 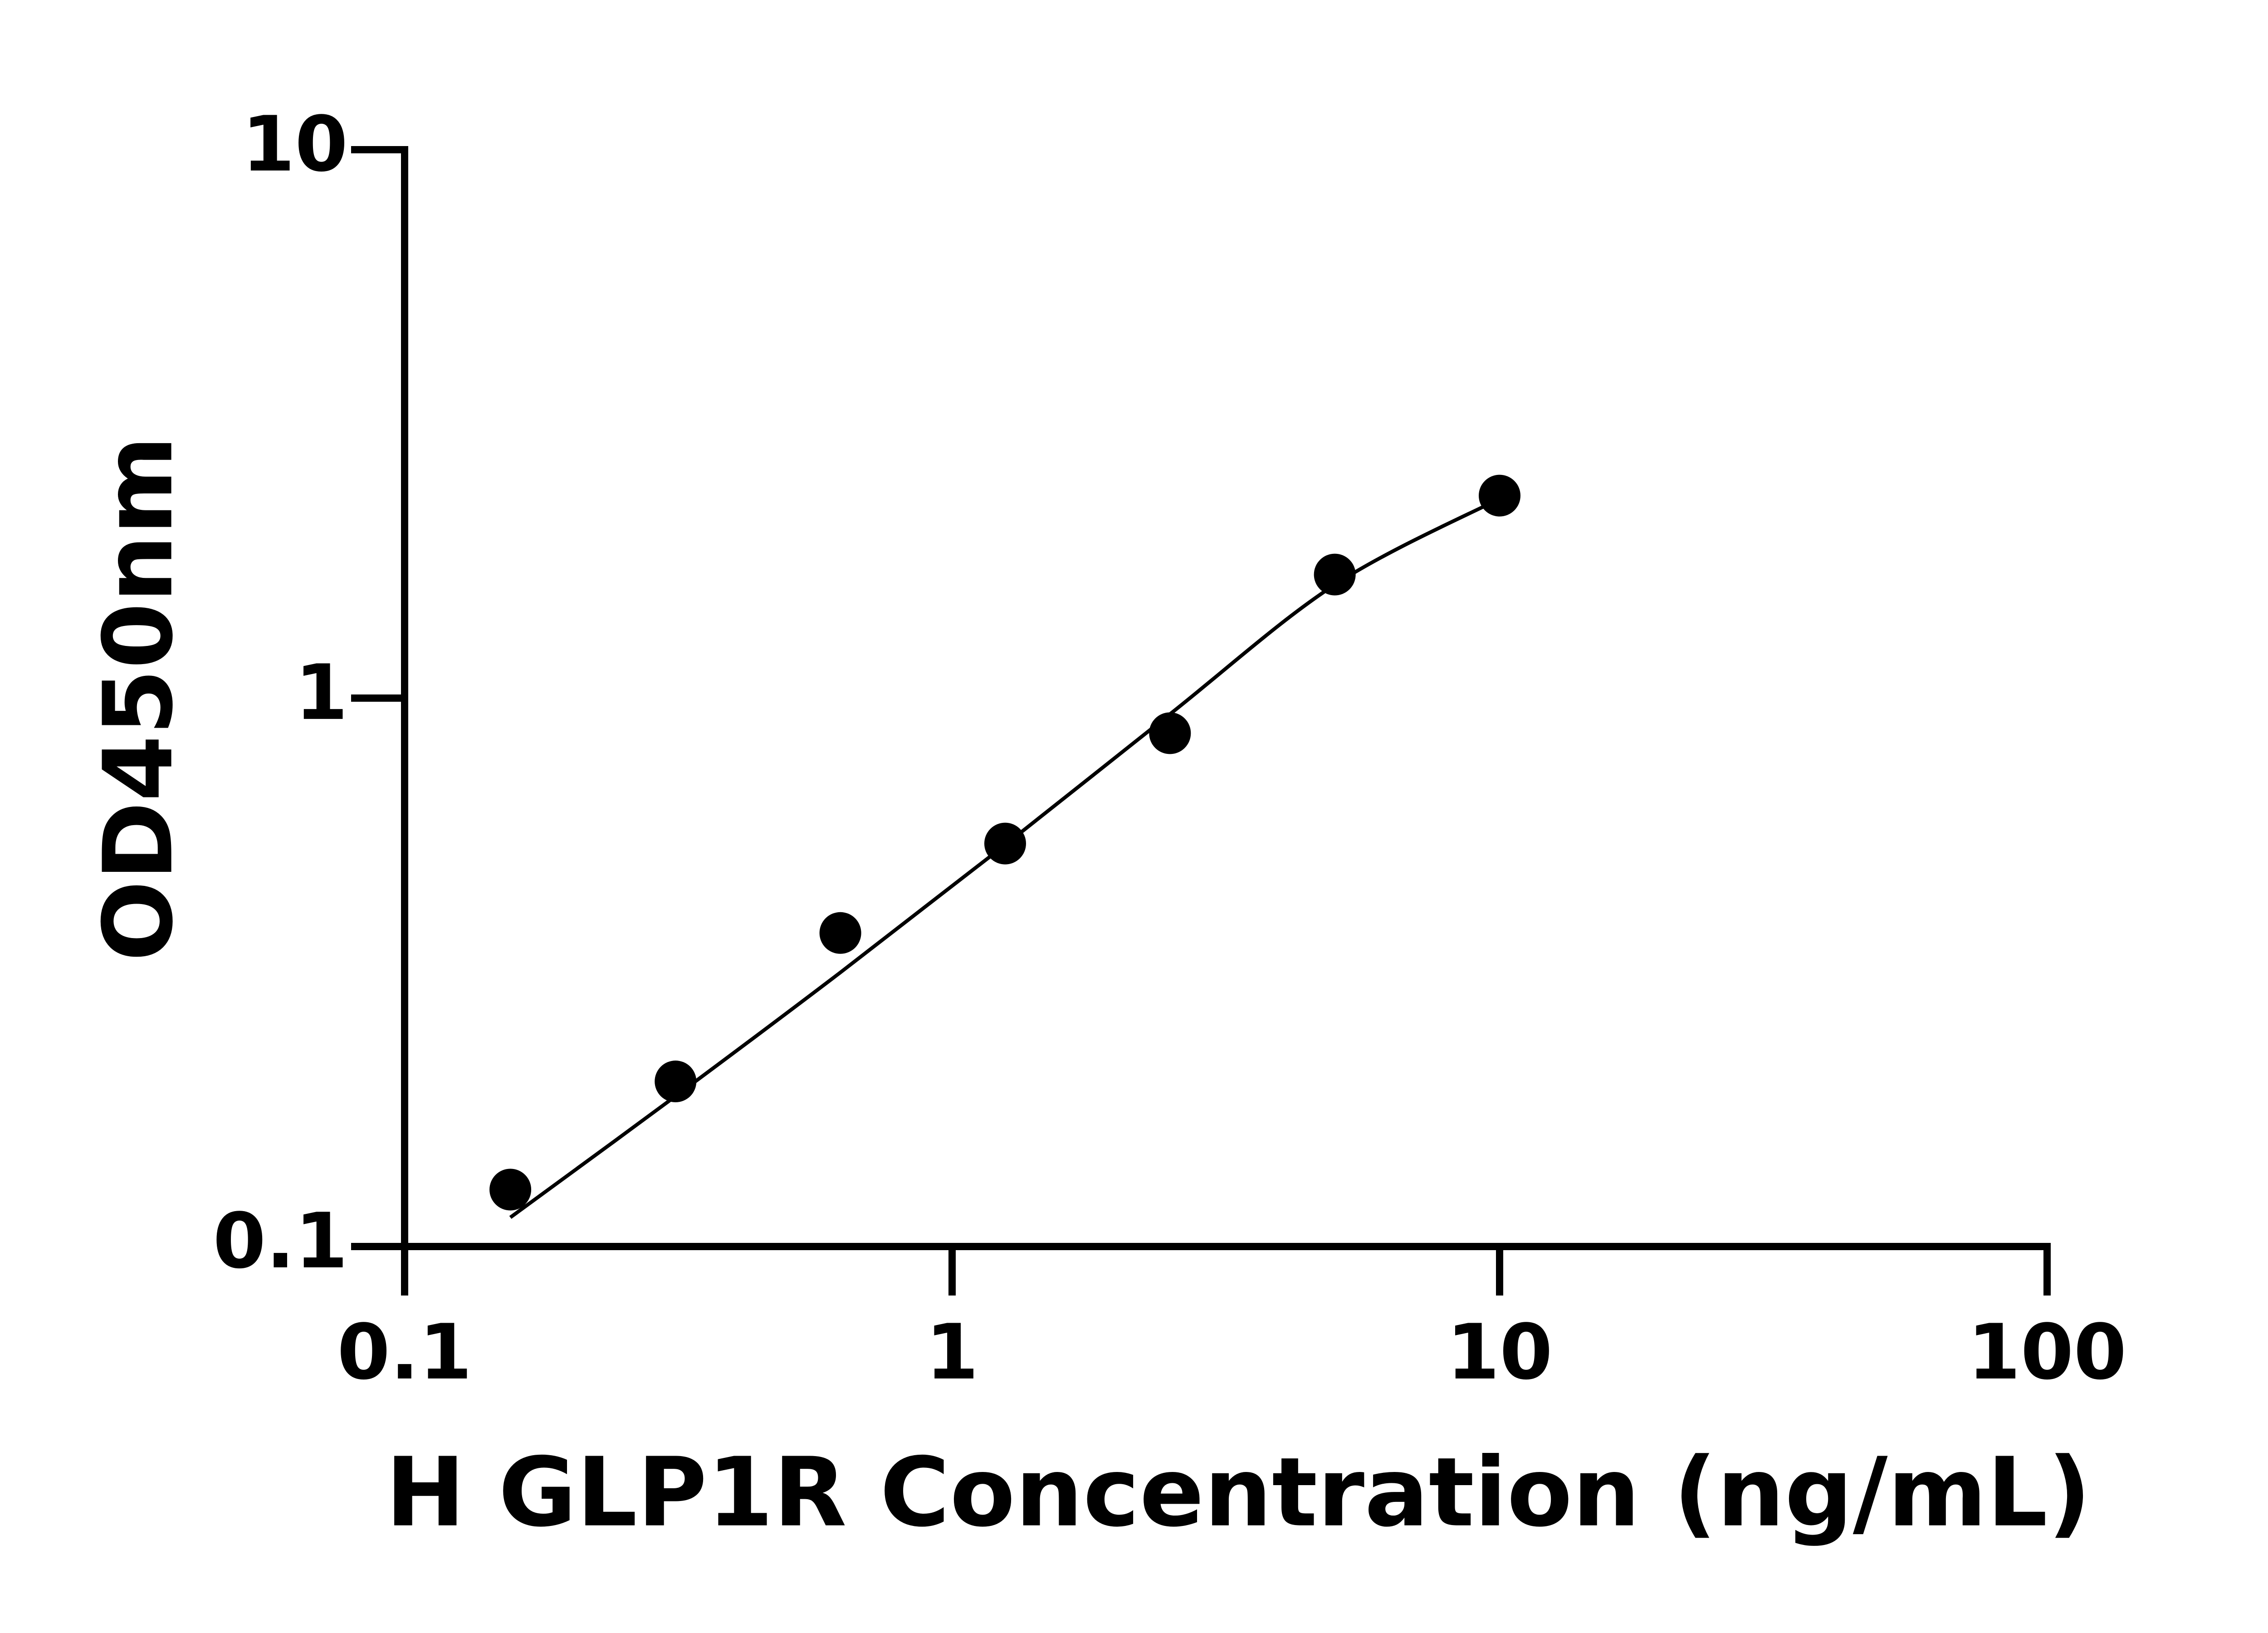 What do you see at coordinates (405, 1352) in the screenshot?
I see `x-tick-label: 0.1` at bounding box center [405, 1352].